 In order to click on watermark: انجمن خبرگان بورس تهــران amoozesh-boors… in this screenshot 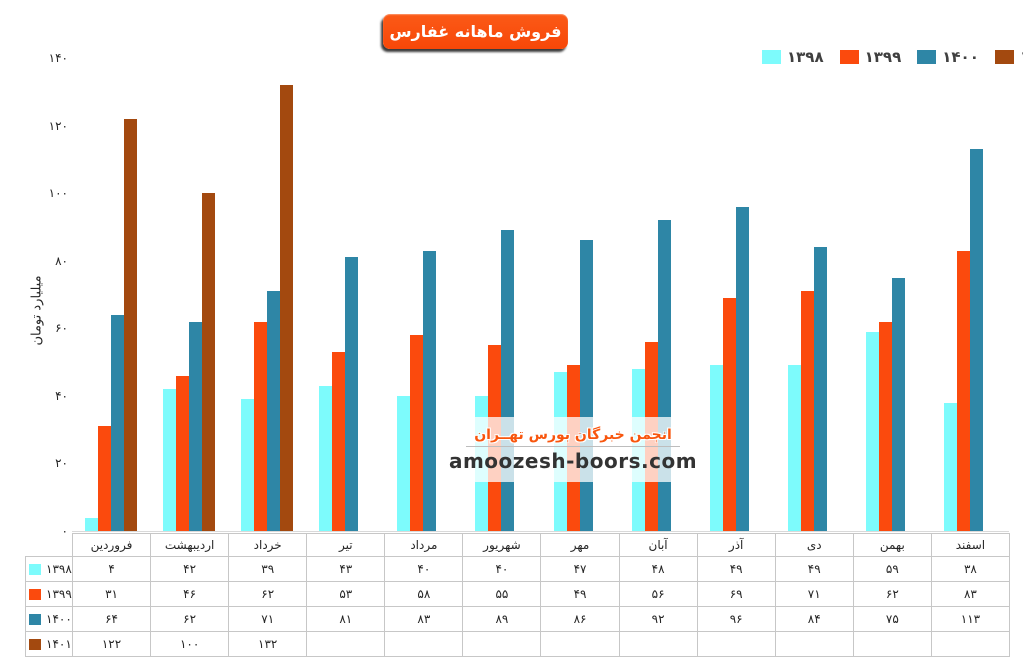, I will do `click(573, 449)`.